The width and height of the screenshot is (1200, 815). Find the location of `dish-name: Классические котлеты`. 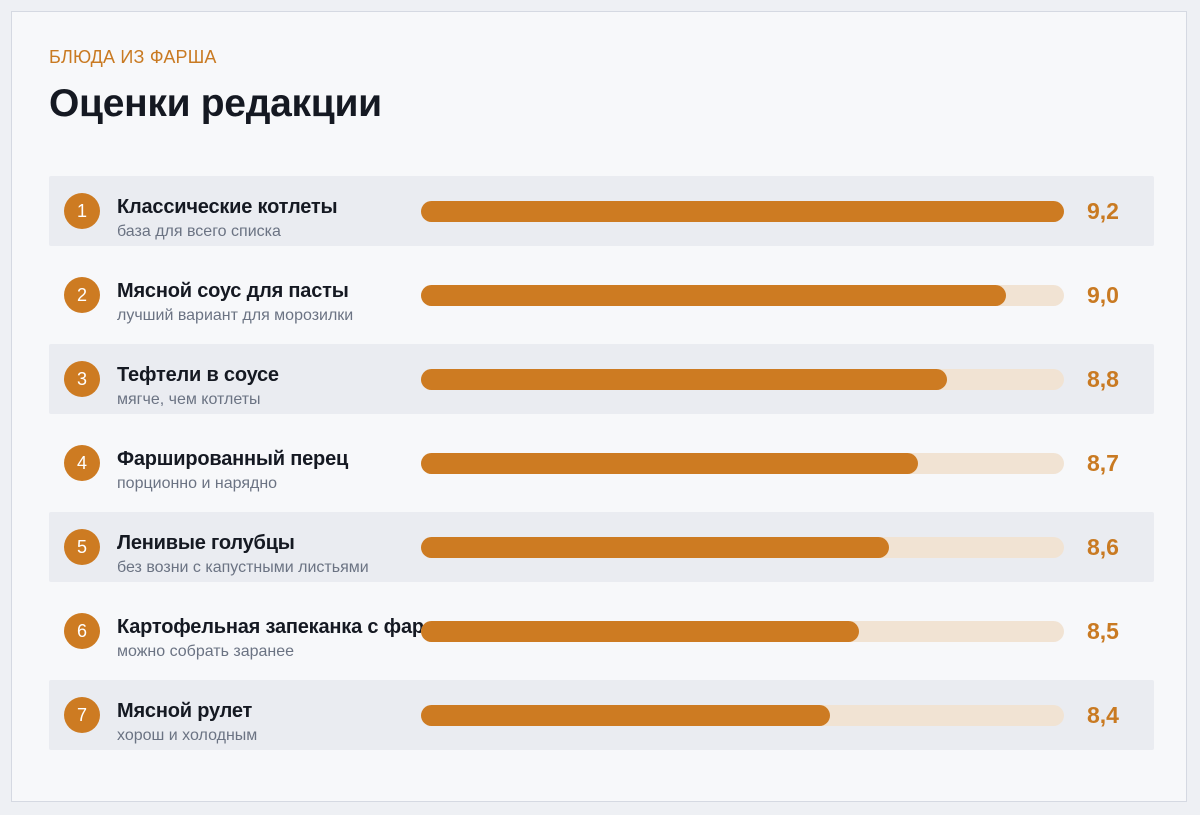

dish-name: Классические котлеты is located at coordinates (227, 207).